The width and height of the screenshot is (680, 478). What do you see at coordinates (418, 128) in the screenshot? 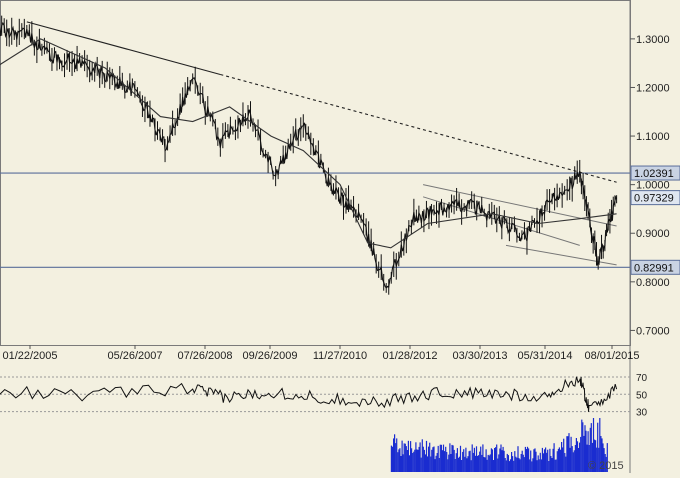
I see `trendline-dashed` at bounding box center [418, 128].